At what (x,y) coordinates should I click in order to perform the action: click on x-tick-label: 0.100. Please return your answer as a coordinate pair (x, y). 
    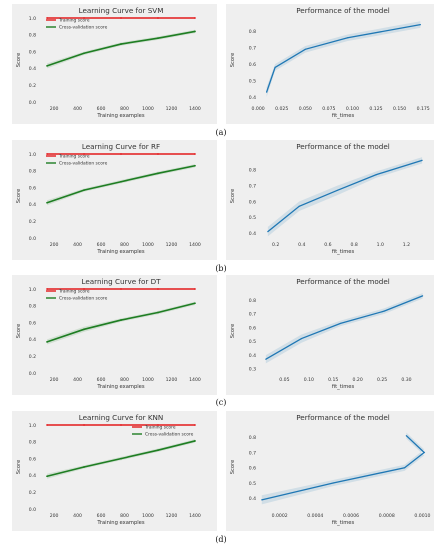
    Looking at the image, I should click on (352, 109).